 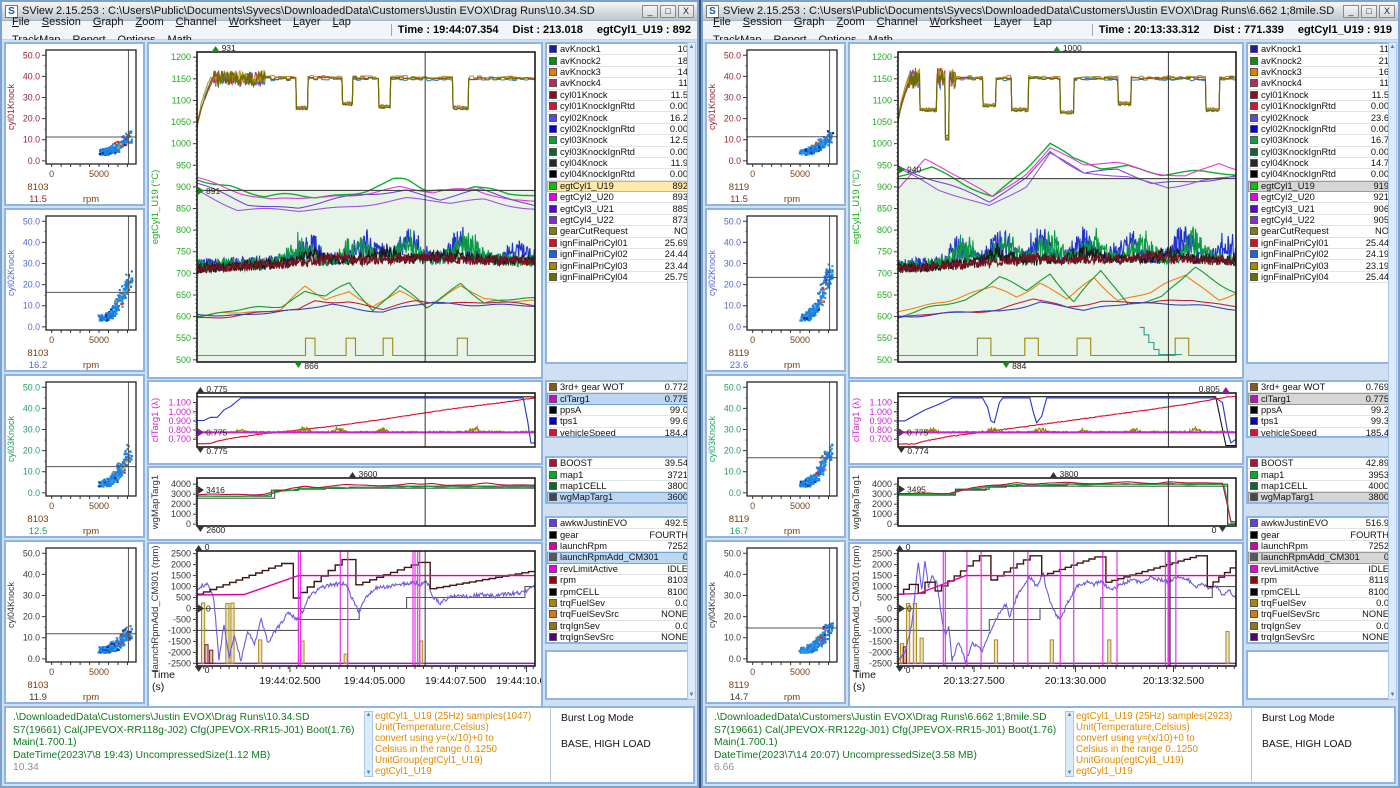 What do you see at coordinates (1319, 580) in the screenshot?
I see `channel-row-rpm: rpm 8119` at bounding box center [1319, 580].